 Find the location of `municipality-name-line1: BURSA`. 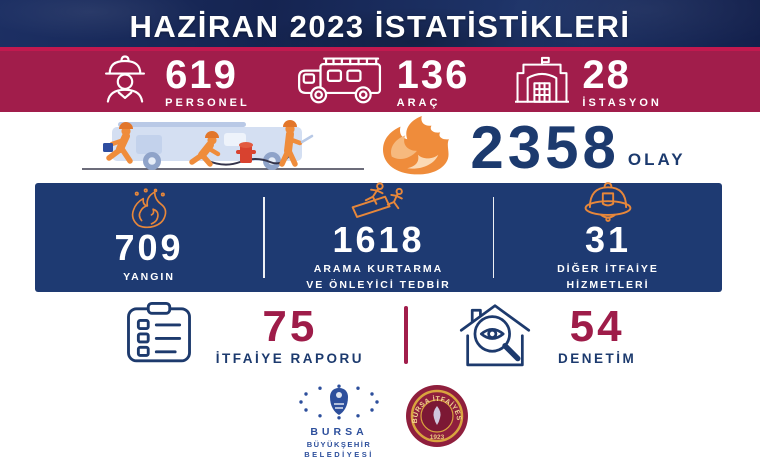

municipality-name-line1: BURSA is located at coordinates (339, 432).